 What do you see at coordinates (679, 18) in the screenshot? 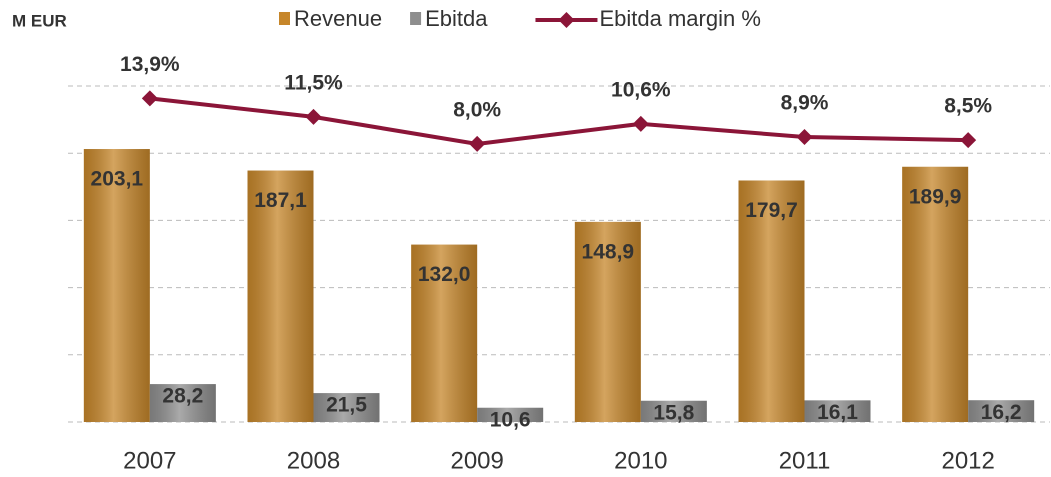
I see `legend-label: Ebitda margin %` at bounding box center [679, 18].